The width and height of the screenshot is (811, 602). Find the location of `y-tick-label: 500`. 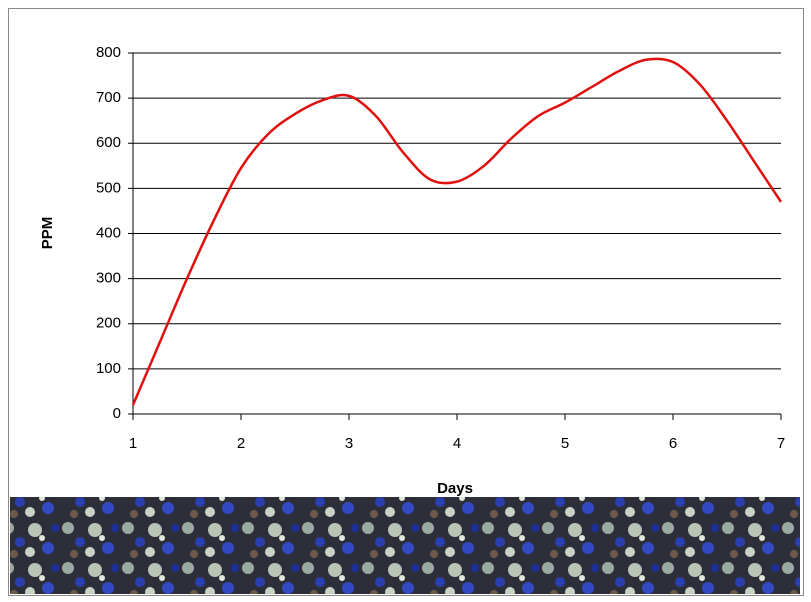

y-tick-label: 500 is located at coordinates (108, 187).